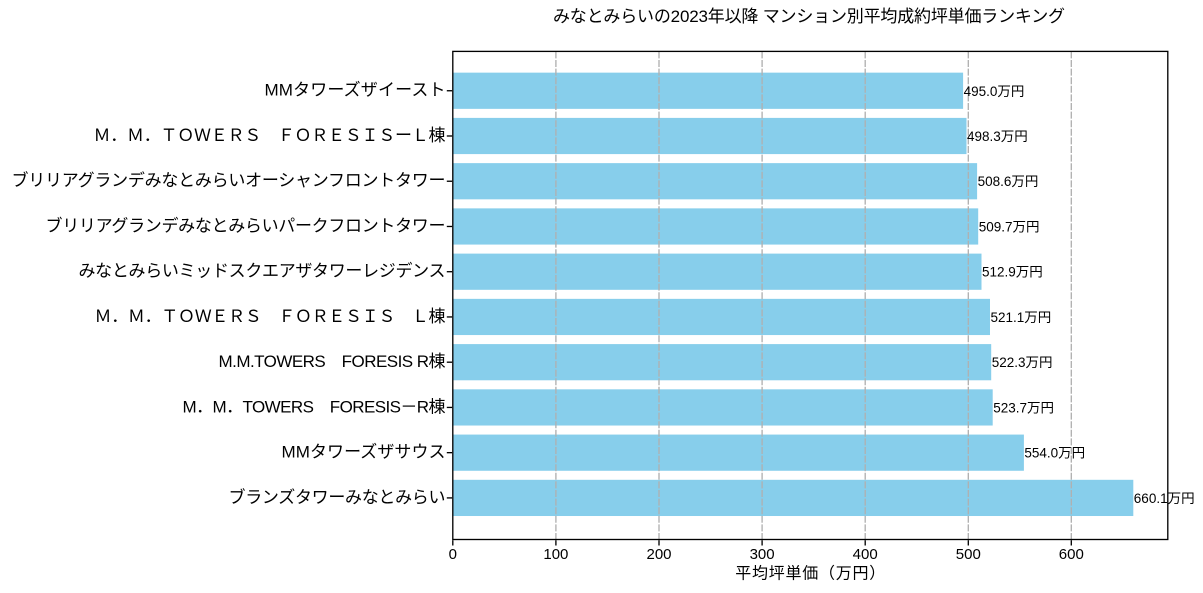 The image size is (1203, 593). What do you see at coordinates (809, 16) in the screenshot?
I see `svg-text:みなとみらいの2023年以降 マンション別平均成約坪単価ラン: みなとみらいの2023年以降 マンション別平均成約坪単価ランキング` at bounding box center [809, 16].